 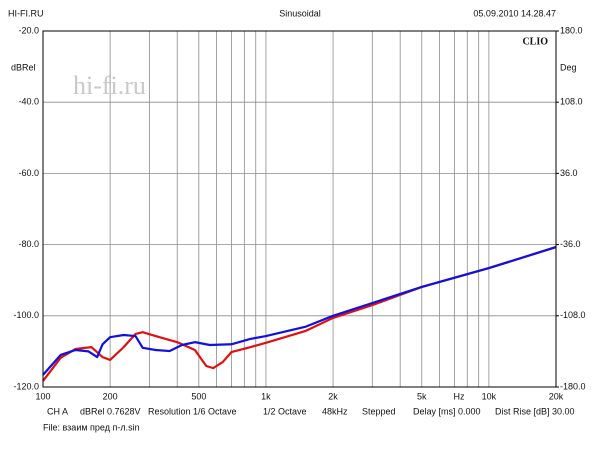 What do you see at coordinates (109, 85) in the screenshot?
I see `watermark: hi-fi.ru` at bounding box center [109, 85].